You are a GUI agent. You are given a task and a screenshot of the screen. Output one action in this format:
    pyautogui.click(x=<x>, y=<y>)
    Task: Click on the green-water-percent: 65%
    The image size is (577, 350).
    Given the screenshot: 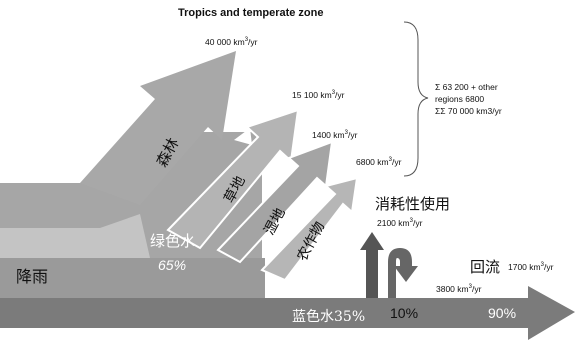 What is the action you would take?
    pyautogui.click(x=172, y=265)
    